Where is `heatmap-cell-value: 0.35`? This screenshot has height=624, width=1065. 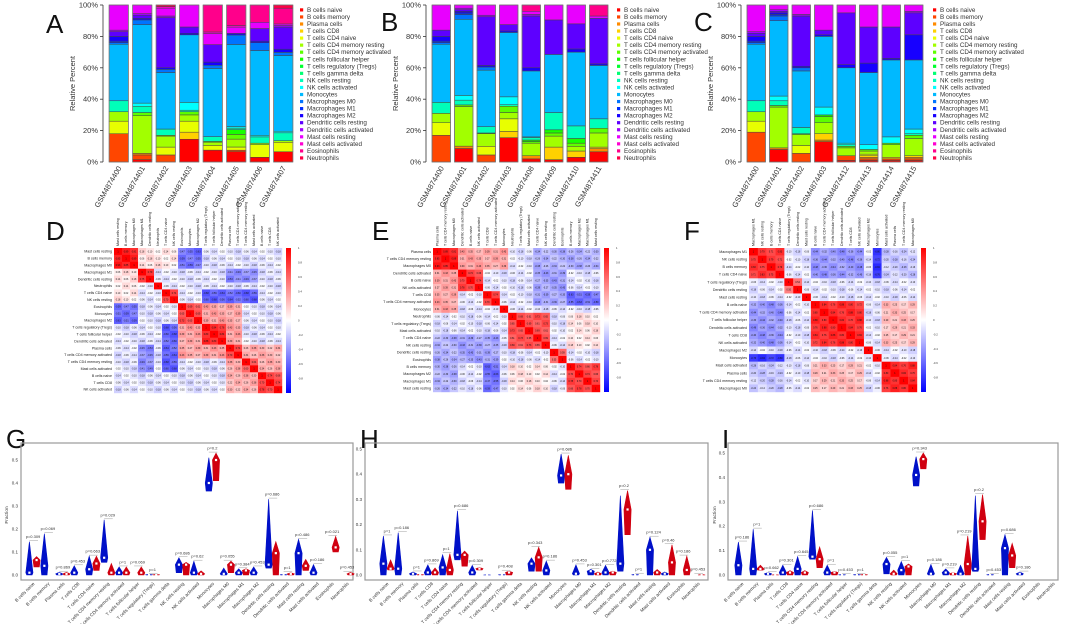
heatmap-cell-value: 0.35 is located at coordinates (190, 356).